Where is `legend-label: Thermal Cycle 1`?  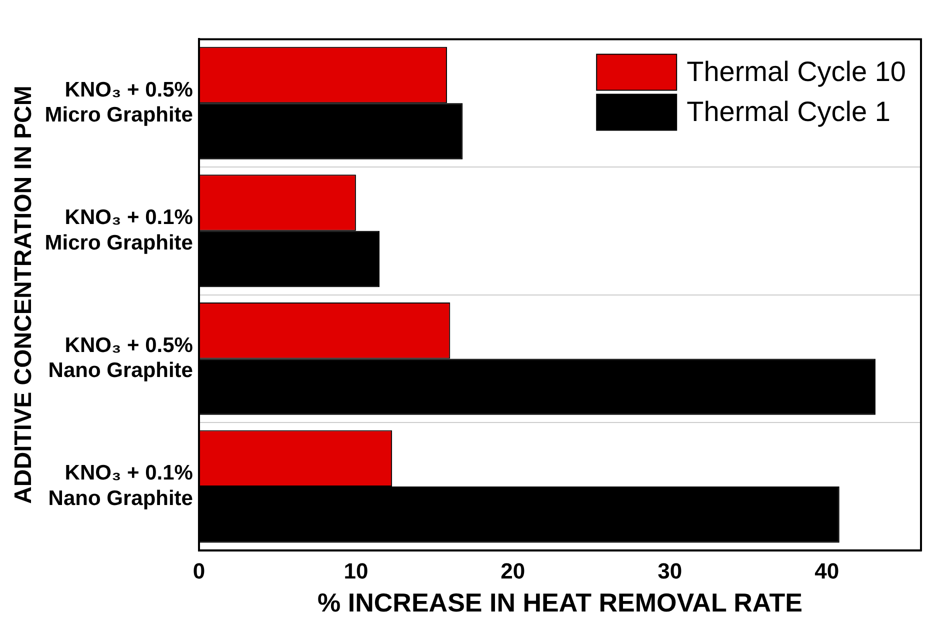
legend-label: Thermal Cycle 1 is located at coordinates (788, 111).